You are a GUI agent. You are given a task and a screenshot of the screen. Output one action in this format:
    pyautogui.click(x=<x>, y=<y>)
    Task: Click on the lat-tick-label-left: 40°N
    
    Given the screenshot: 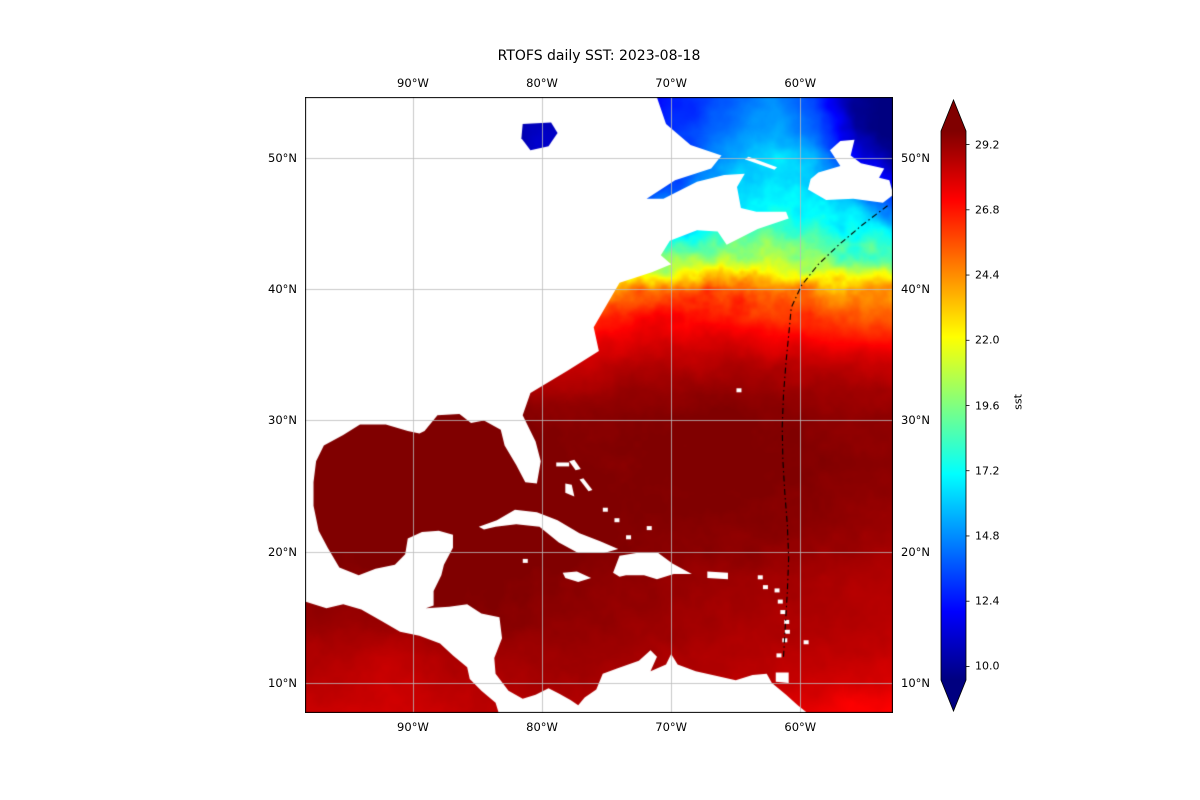 What is the action you would take?
    pyautogui.click(x=282, y=289)
    